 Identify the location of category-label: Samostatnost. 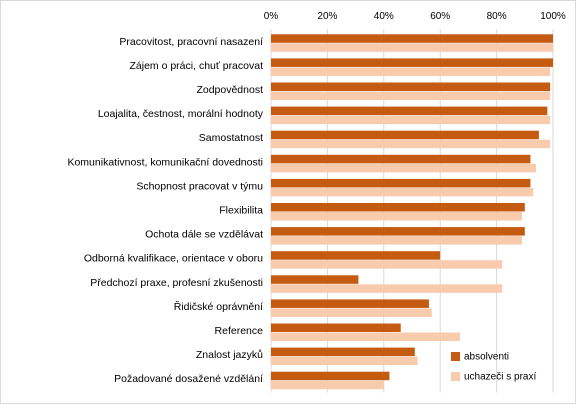
(231, 138).